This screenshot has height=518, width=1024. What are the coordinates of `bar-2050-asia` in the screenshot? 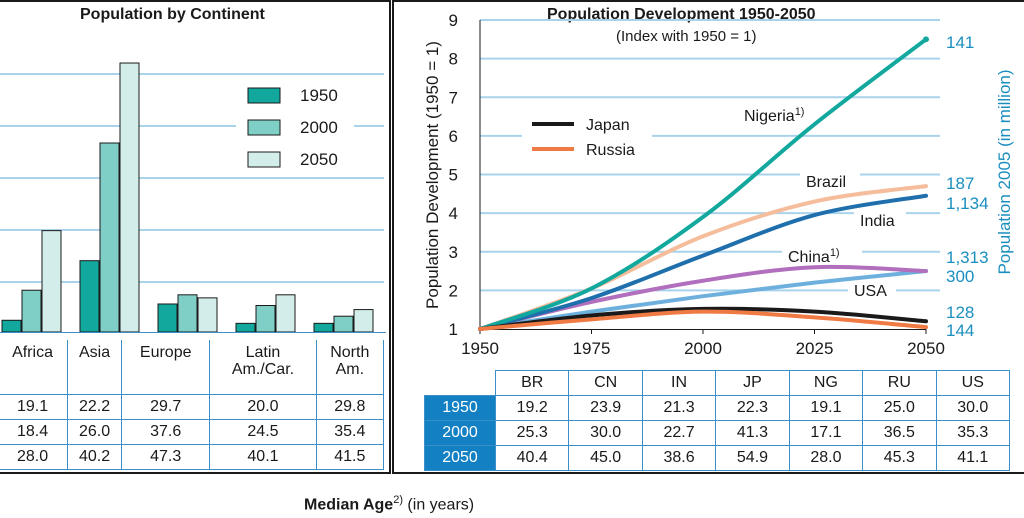 It's located at (129, 197).